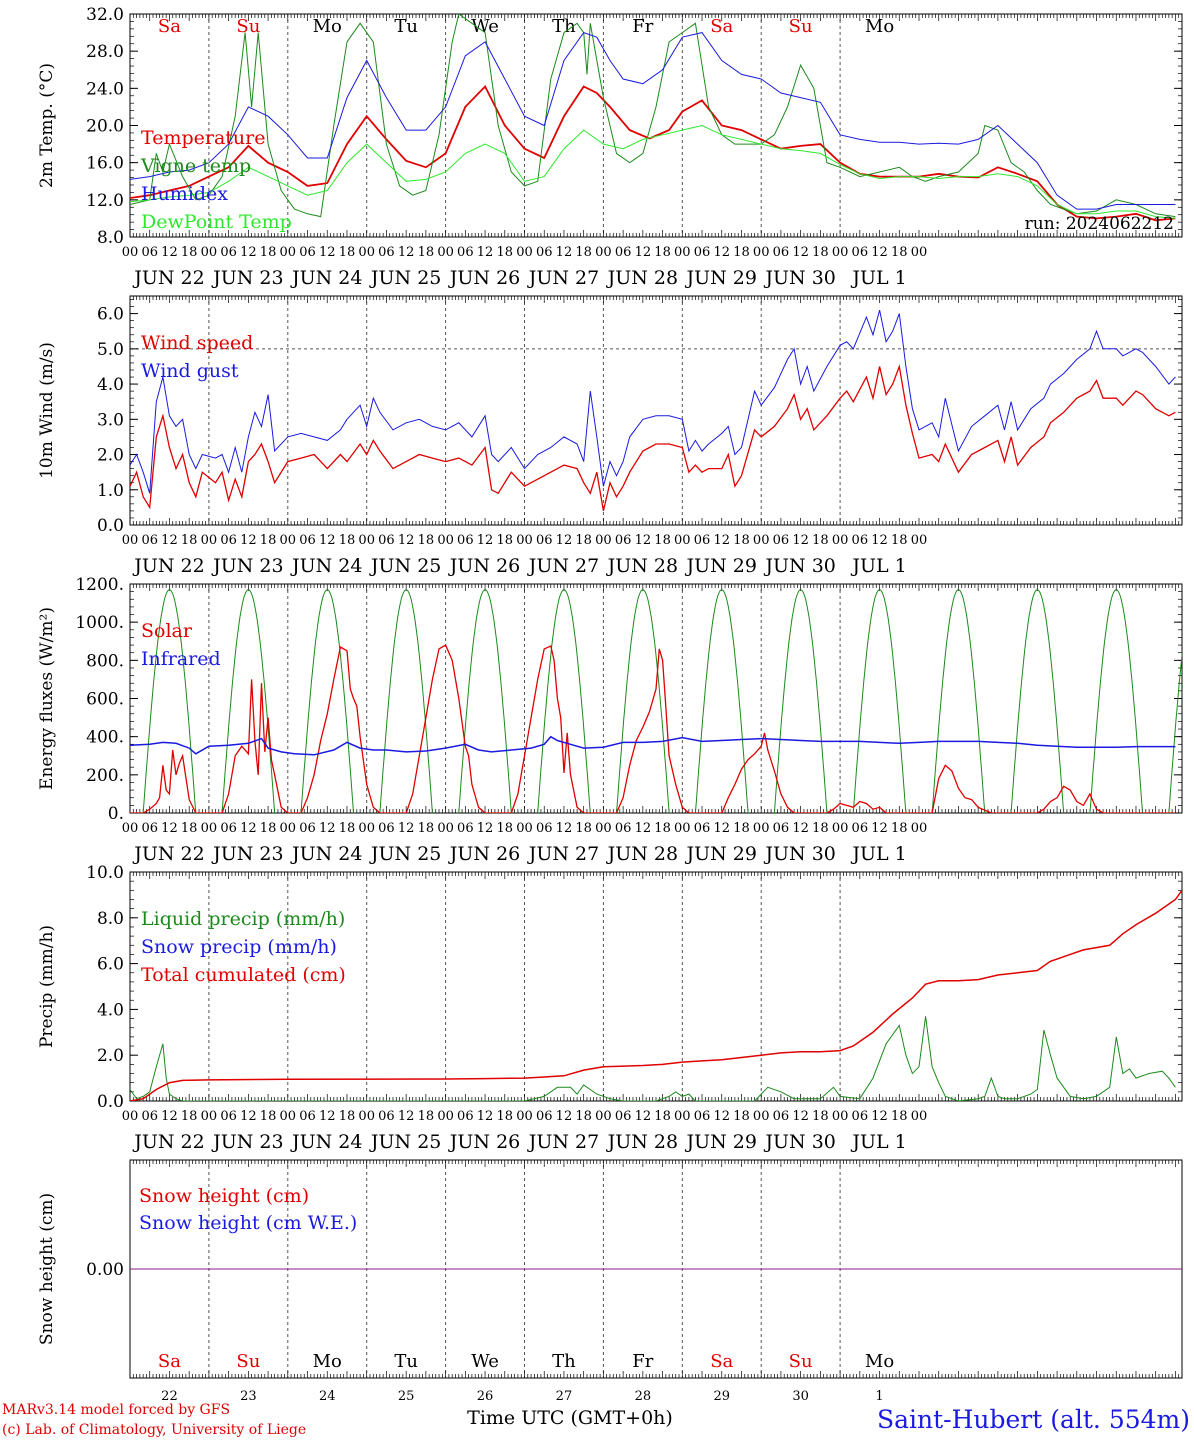  Describe the element at coordinates (653, 745) in the screenshot. I see `series-infrared` at that location.